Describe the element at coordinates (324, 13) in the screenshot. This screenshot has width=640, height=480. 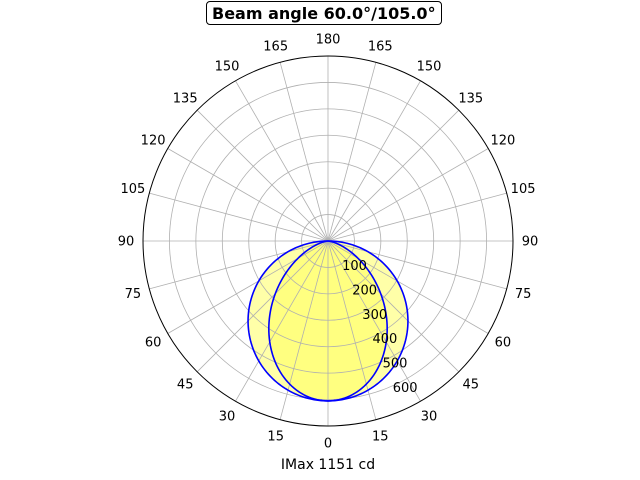
I see `chart-title: Beam angle 60.0°/105.0°` at that location.